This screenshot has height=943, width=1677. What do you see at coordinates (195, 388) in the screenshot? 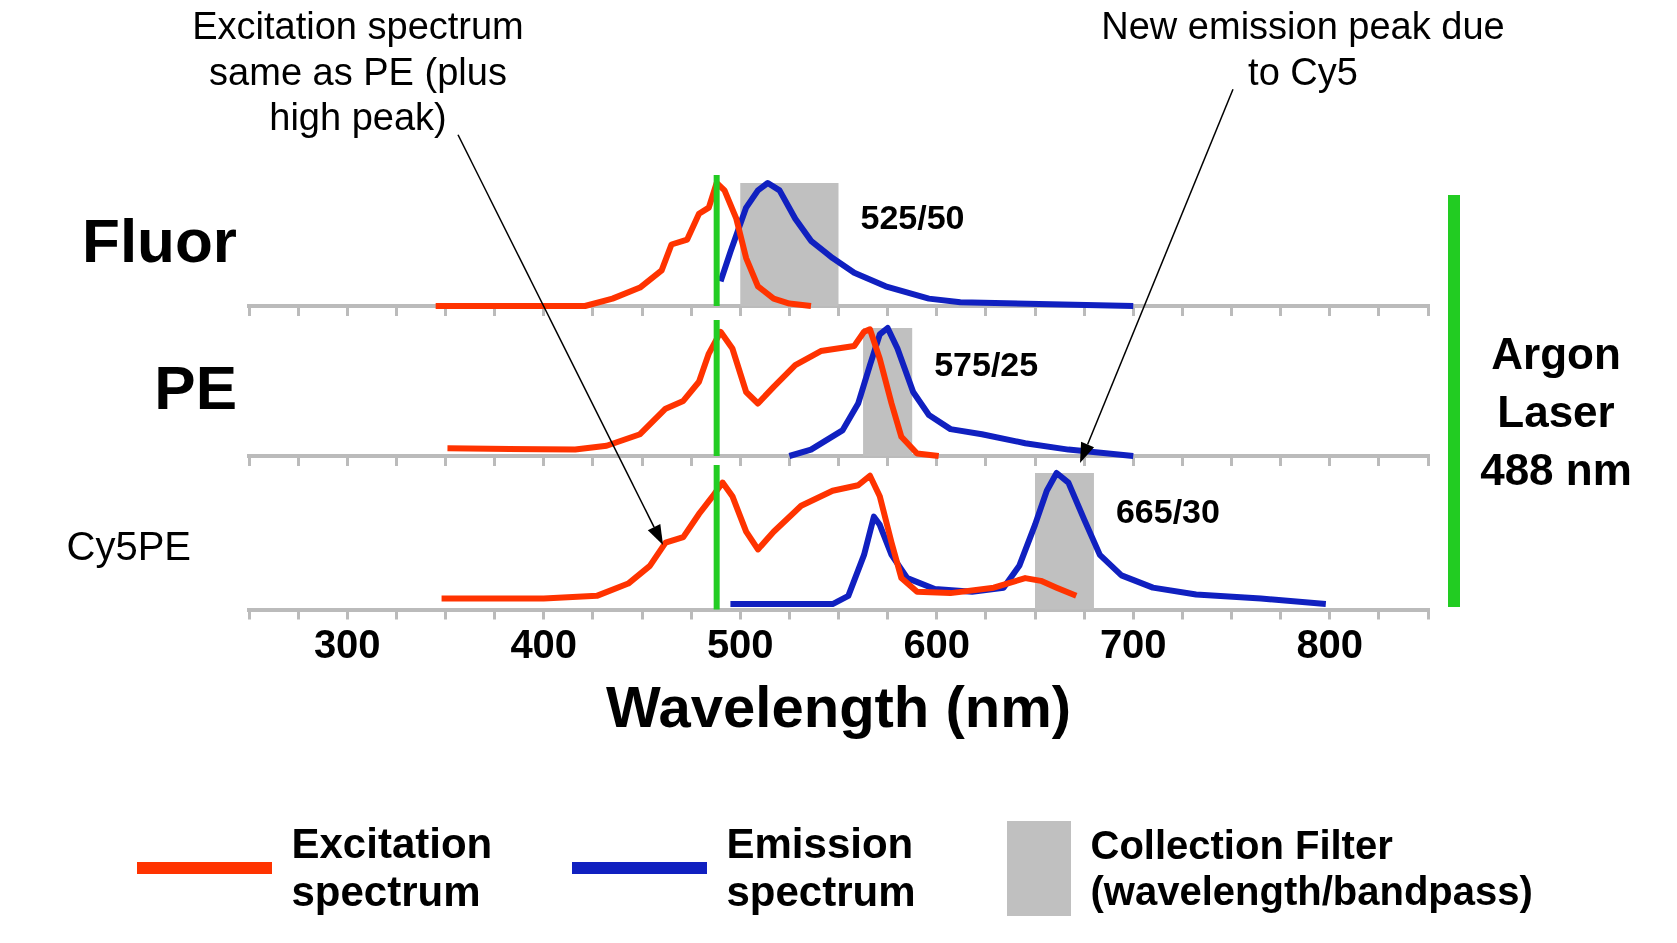
I see `y-axis-title: PE` at bounding box center [195, 388].